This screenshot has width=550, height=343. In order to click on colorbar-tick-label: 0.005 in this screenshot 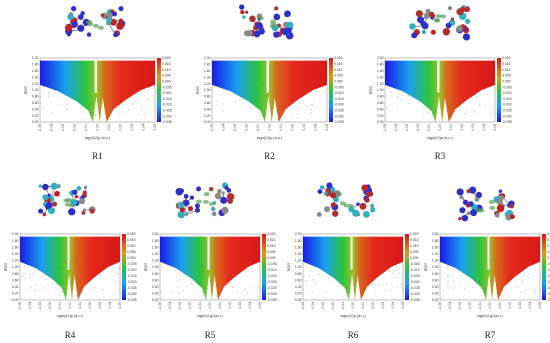, I will do `click(131, 252)`.